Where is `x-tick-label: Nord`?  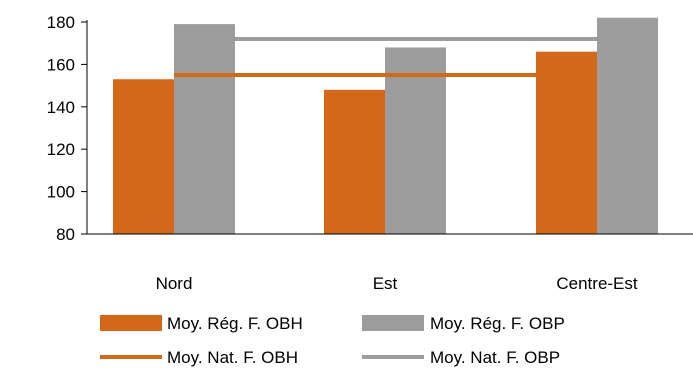
x-tick-label: Nord is located at coordinates (174, 283).